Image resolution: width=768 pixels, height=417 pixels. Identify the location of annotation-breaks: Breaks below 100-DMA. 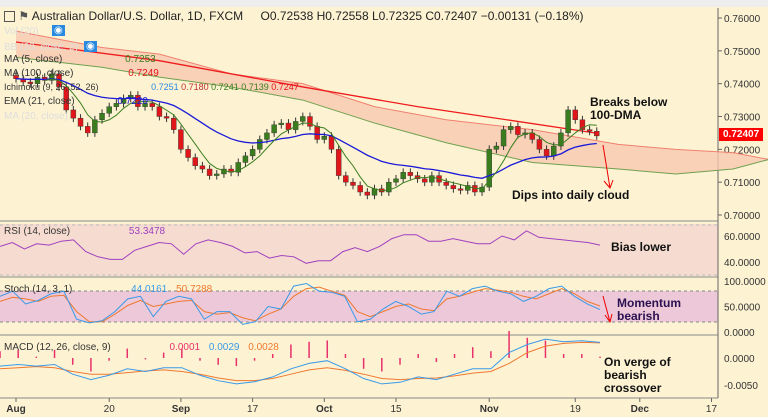
(629, 108).